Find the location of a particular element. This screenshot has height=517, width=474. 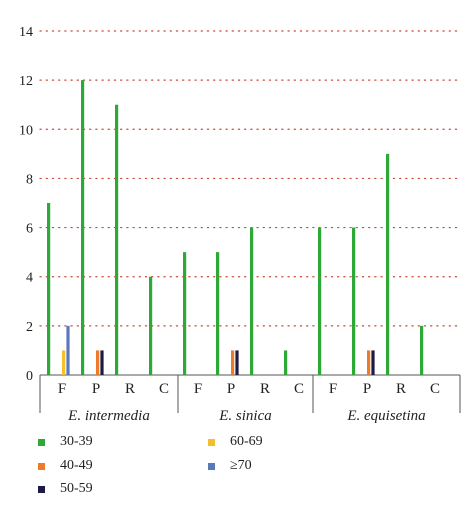

y-tick-label-2: 2 is located at coordinates (29, 327).